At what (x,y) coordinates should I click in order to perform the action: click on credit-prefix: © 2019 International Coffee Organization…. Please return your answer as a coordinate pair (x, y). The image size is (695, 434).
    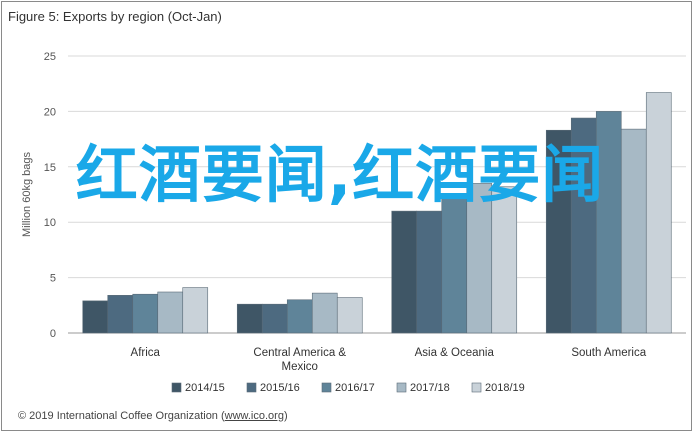
    Looking at the image, I should click on (121, 416).